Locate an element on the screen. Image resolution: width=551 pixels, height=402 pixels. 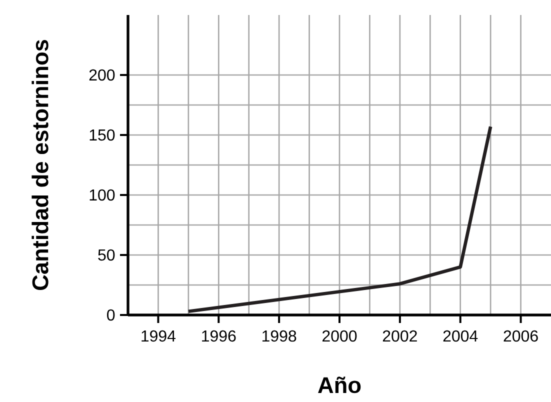
y-tick-label: 50 is located at coordinates (106, 255).